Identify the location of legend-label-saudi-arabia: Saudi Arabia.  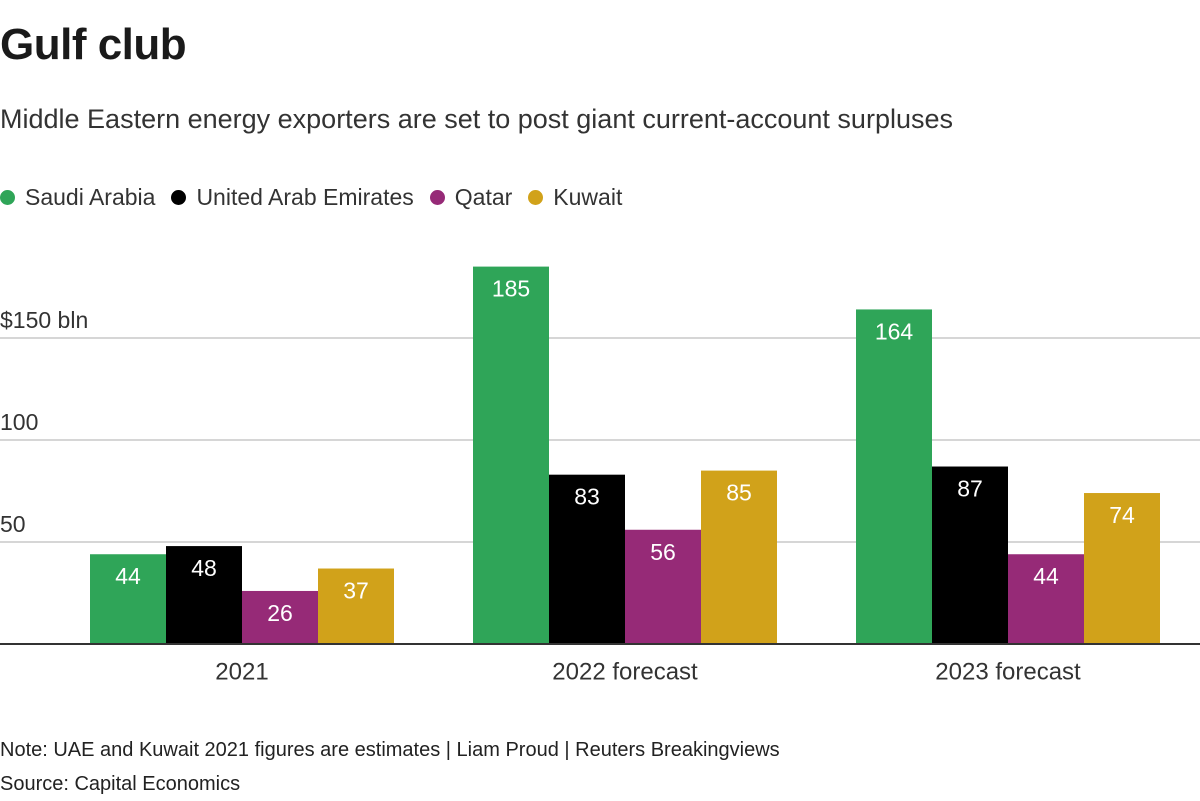
(90, 197).